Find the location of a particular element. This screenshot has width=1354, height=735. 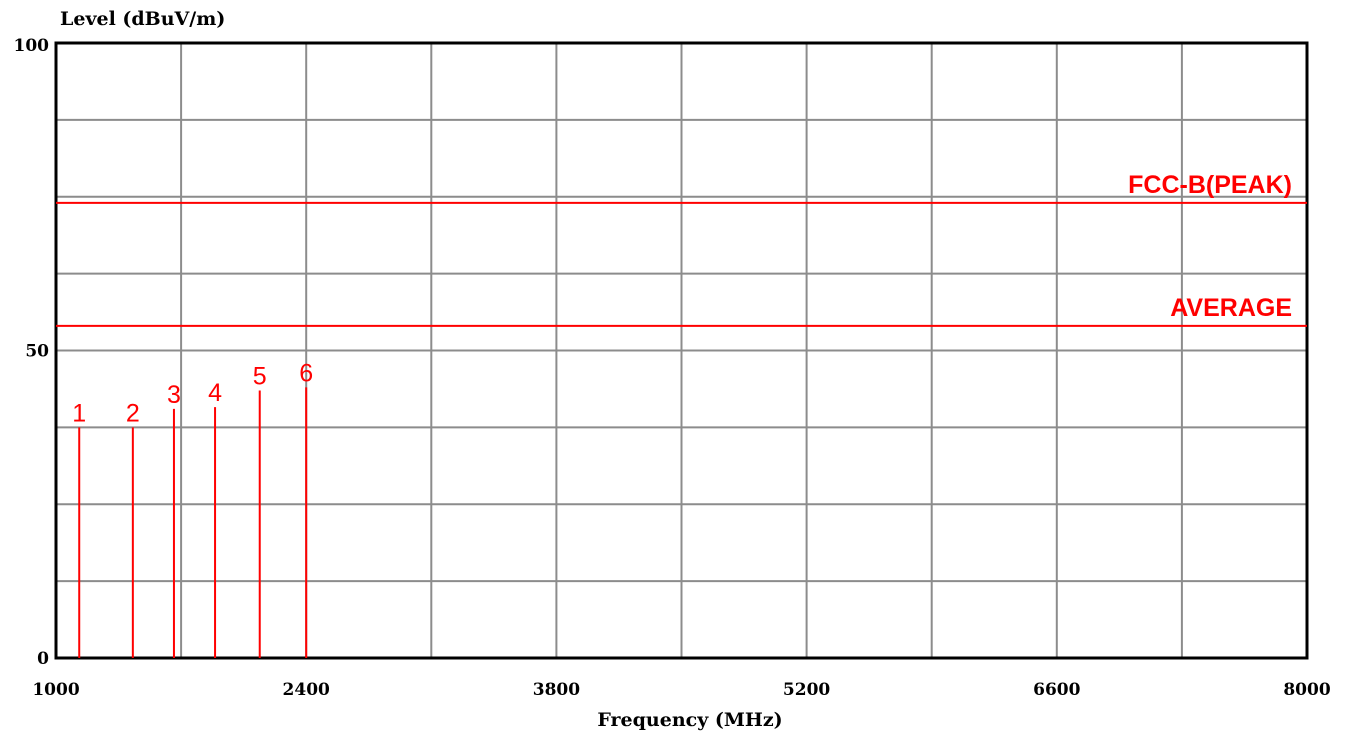

marker-label-1: 1 is located at coordinates (79, 413).